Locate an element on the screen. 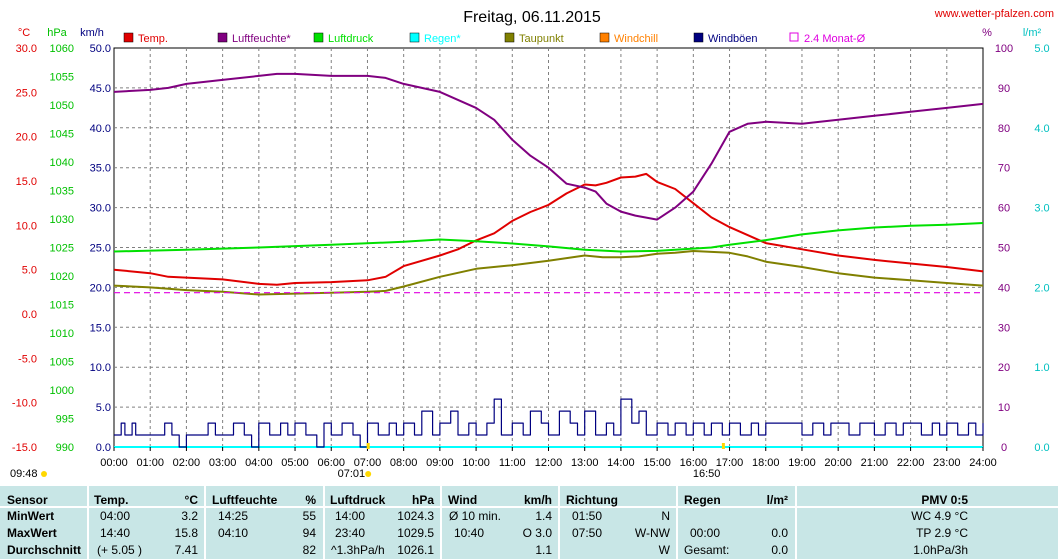  windchill-value: WC 4.9 °C is located at coordinates (939, 516).